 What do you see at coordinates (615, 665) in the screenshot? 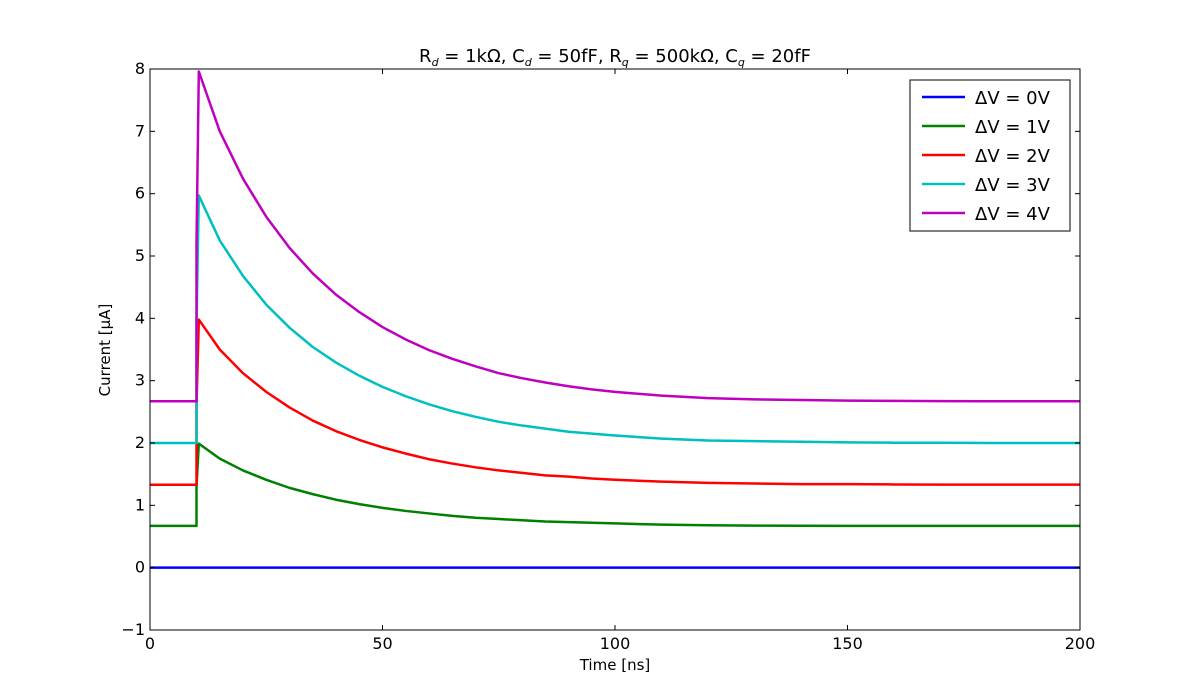
I see `x-axis-title: Time [ns]` at bounding box center [615, 665].